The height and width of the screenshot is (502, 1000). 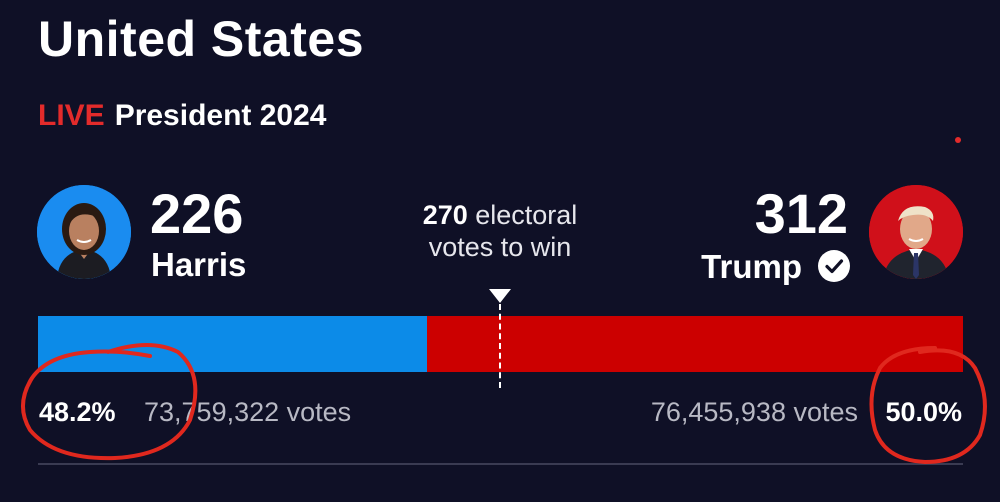 What do you see at coordinates (71, 115) in the screenshot?
I see `live-badge: LIVE` at bounding box center [71, 115].